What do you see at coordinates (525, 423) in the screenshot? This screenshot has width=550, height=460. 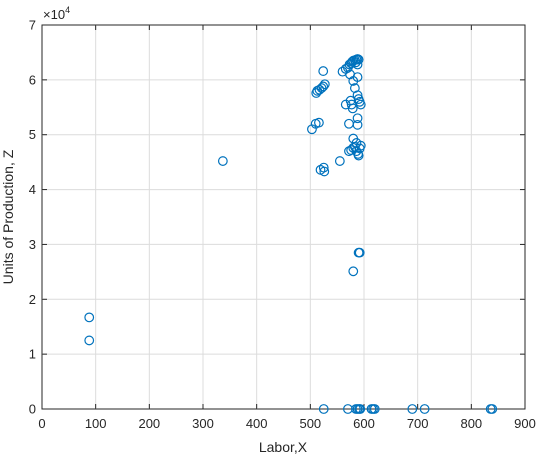 I see `x-tick-label: 900` at bounding box center [525, 423].